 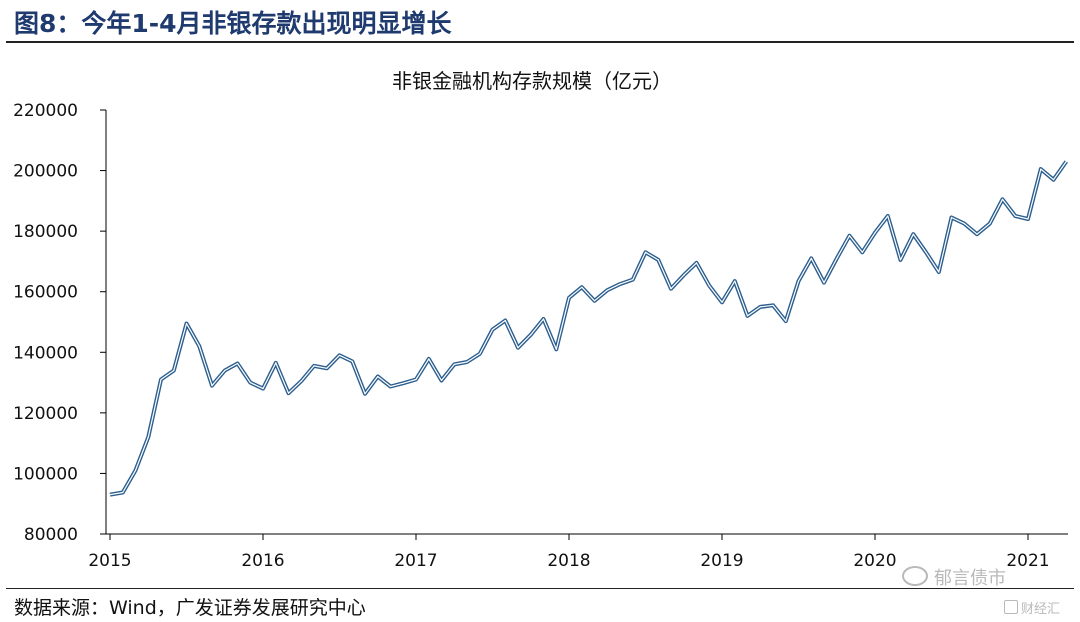 I want to click on watermark: 郁言债市, so click(x=954, y=577).